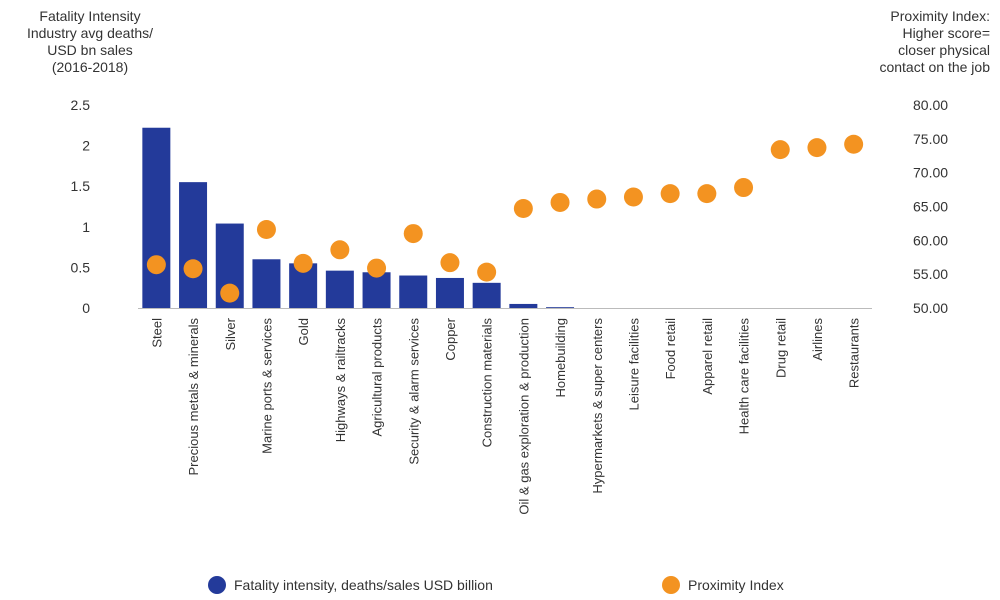 This screenshot has width=1000, height=600. I want to click on legend-label-proximity: Proximity Index, so click(736, 585).